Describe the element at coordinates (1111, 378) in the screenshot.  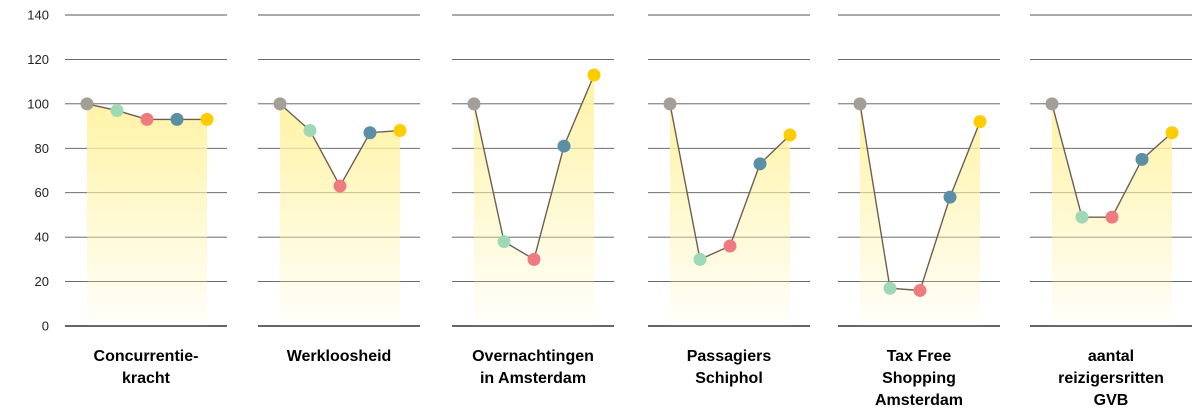
I see `panel-title: reizigersritten` at that location.